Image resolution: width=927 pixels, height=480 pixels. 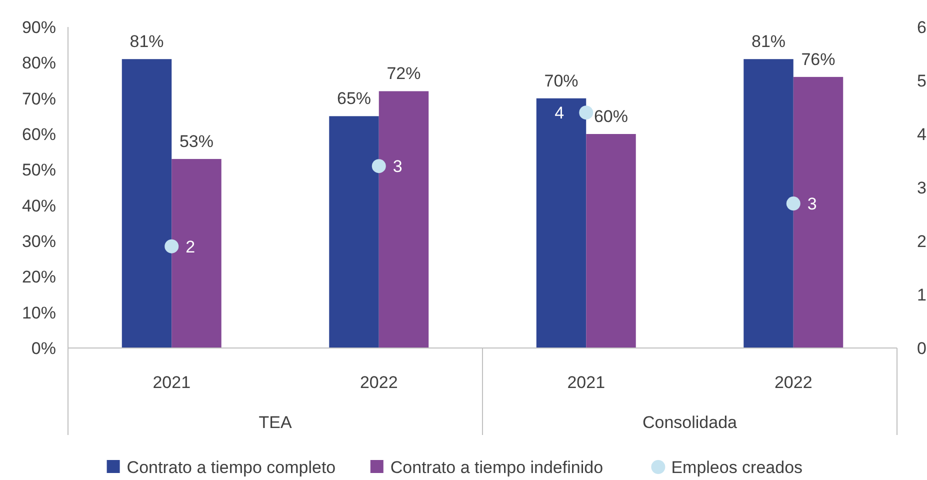 I want to click on y-tick-label: 90%, so click(x=39, y=27).